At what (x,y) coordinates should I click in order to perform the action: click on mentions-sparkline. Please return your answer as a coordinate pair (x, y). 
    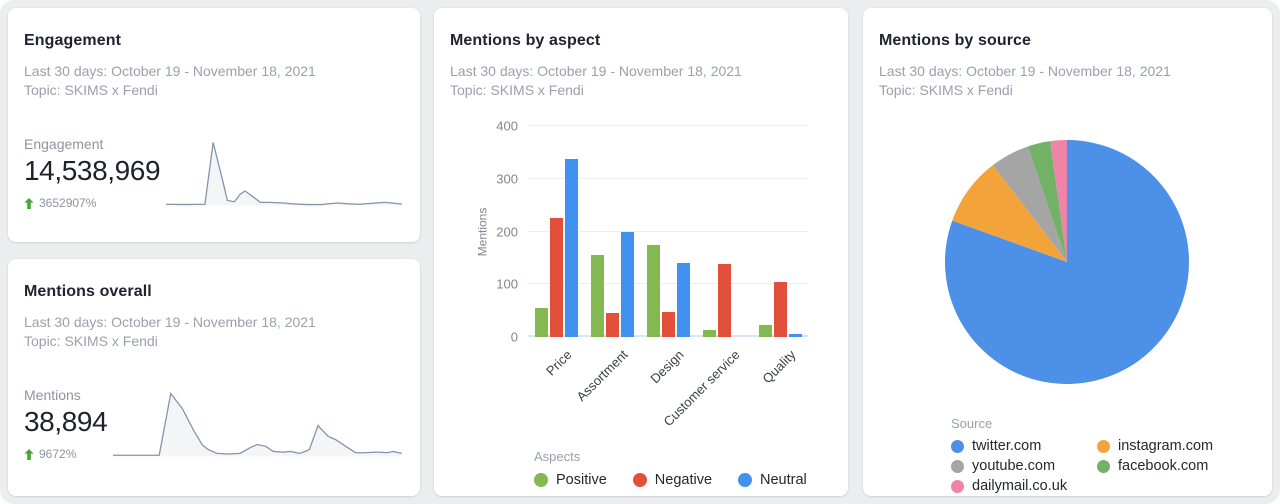
    Looking at the image, I should click on (257, 425).